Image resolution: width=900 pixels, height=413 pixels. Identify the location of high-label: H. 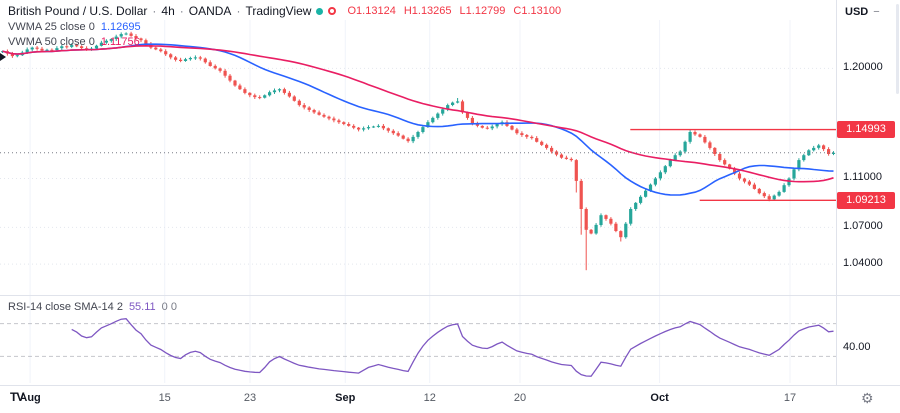
(407, 11).